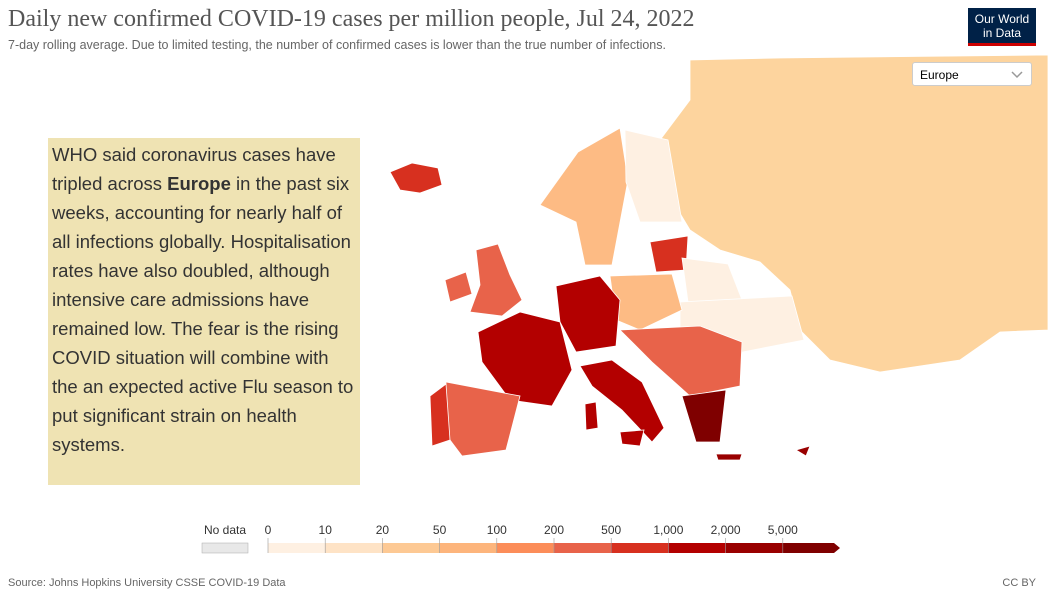 This screenshot has width=1048, height=600. I want to click on legend-tick-label: 10, so click(326, 530).